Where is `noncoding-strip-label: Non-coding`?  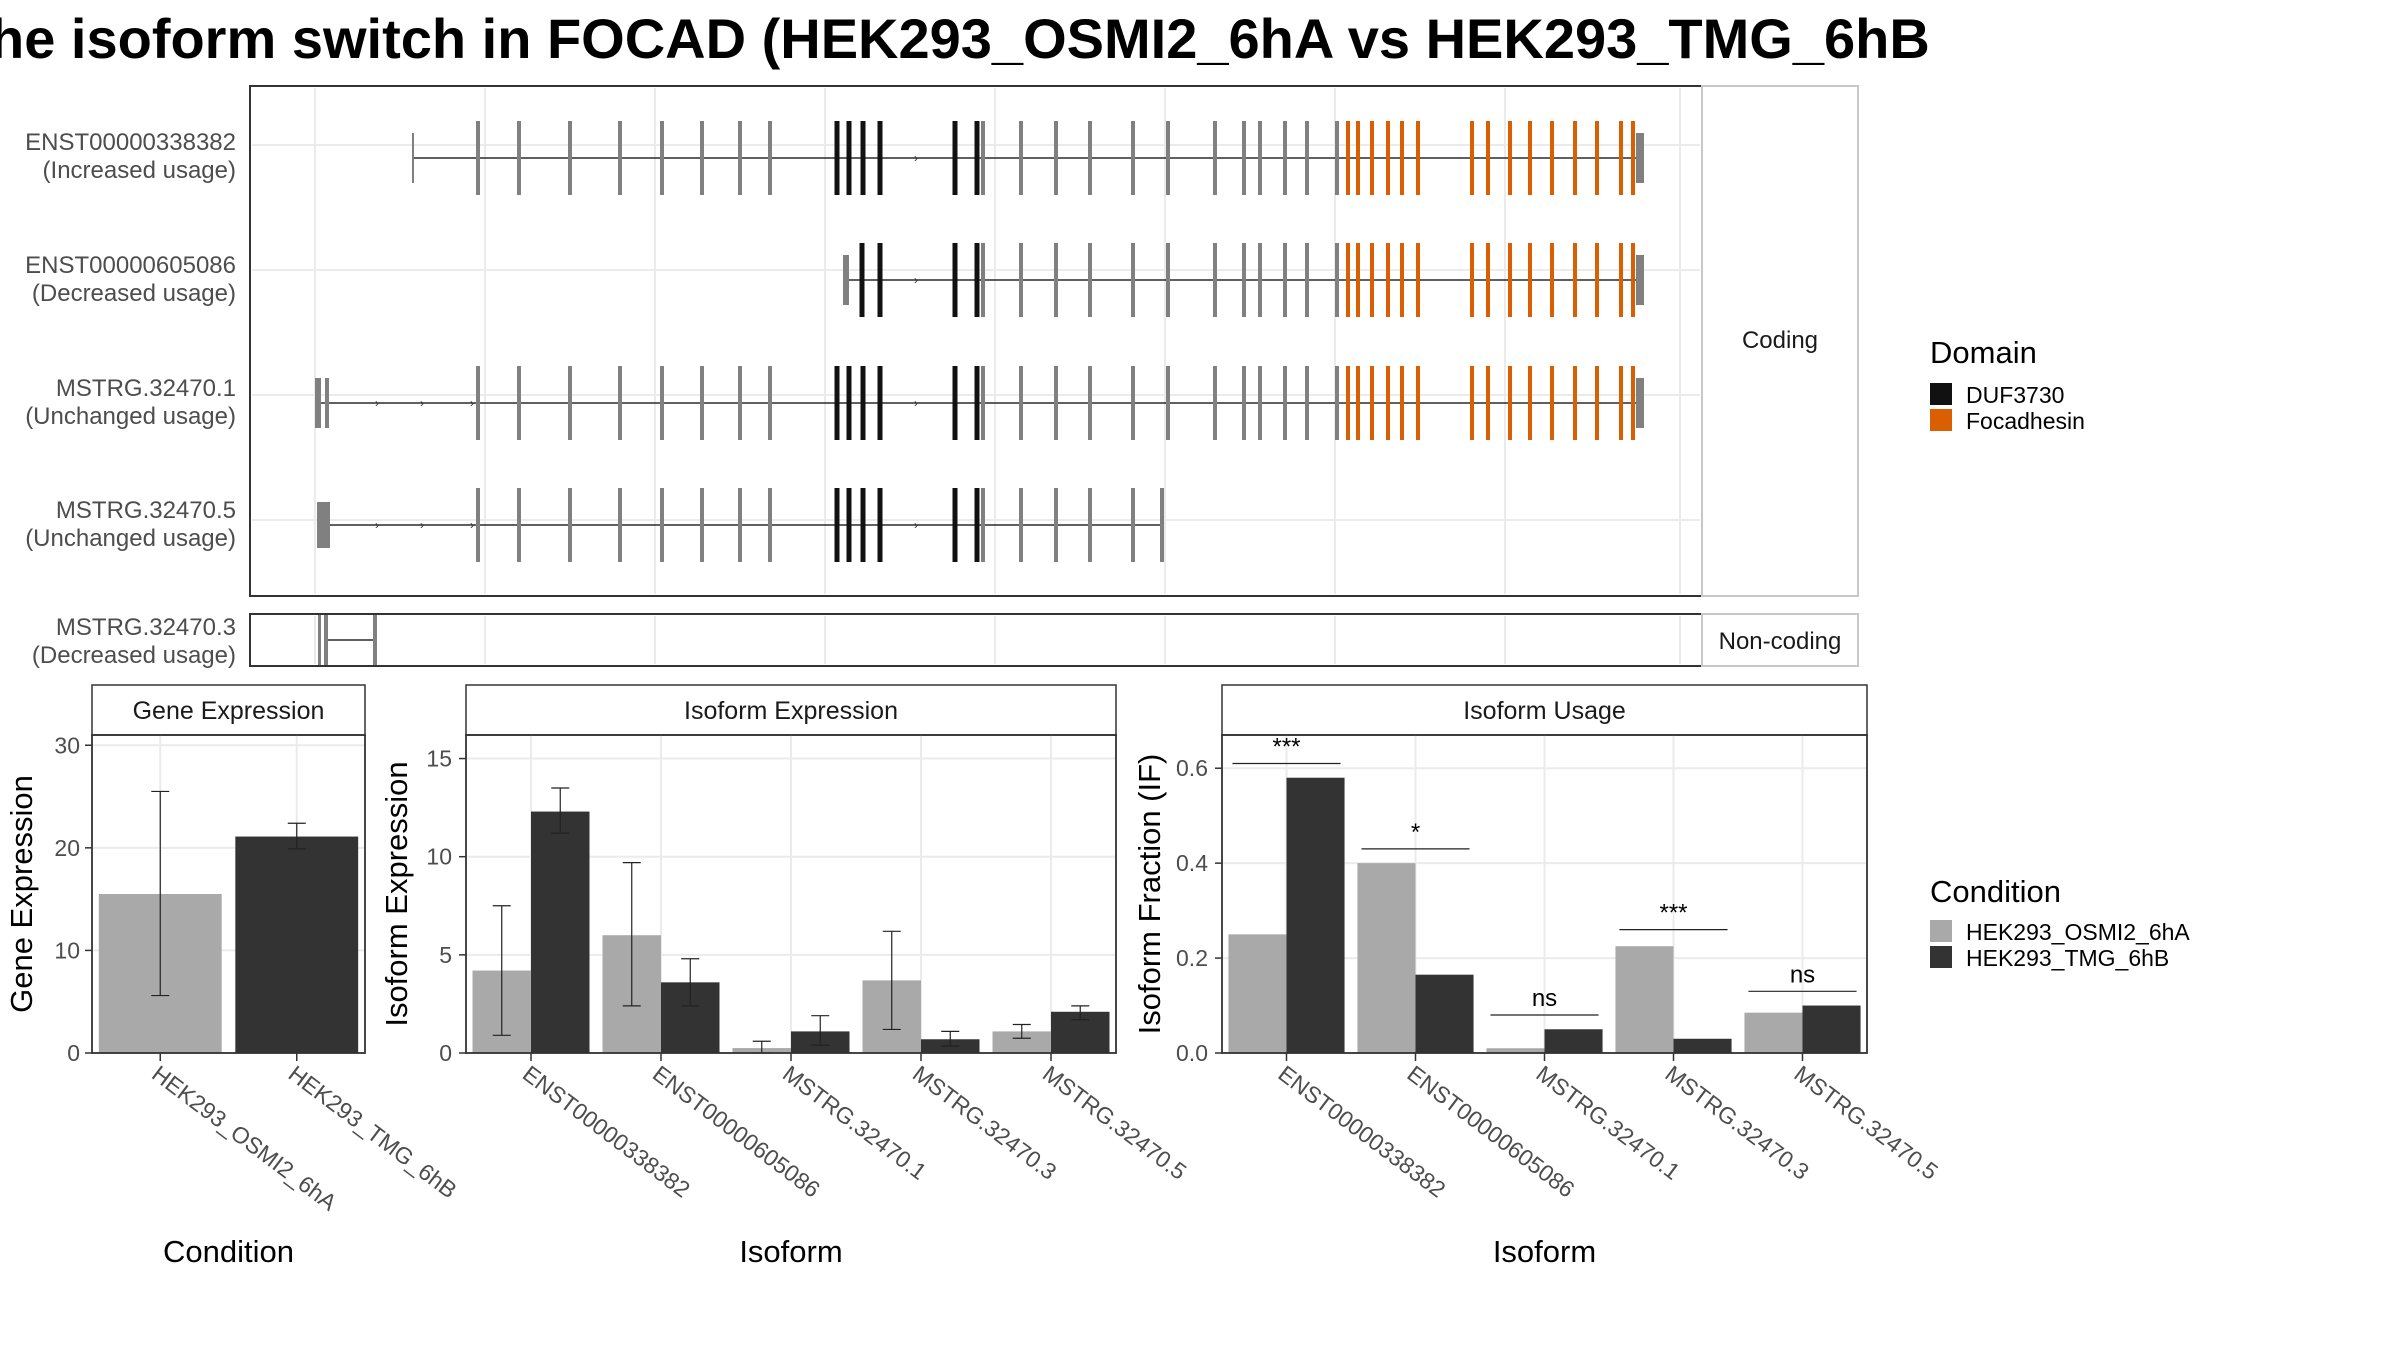 noncoding-strip-label: Non-coding is located at coordinates (1780, 641).